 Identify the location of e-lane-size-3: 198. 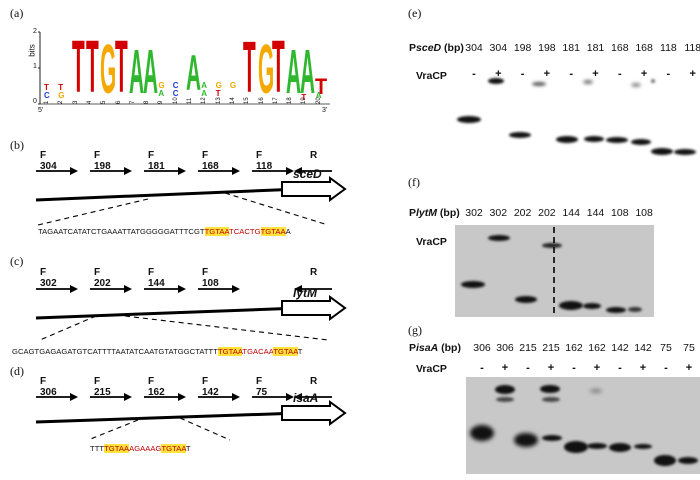
(522, 48).